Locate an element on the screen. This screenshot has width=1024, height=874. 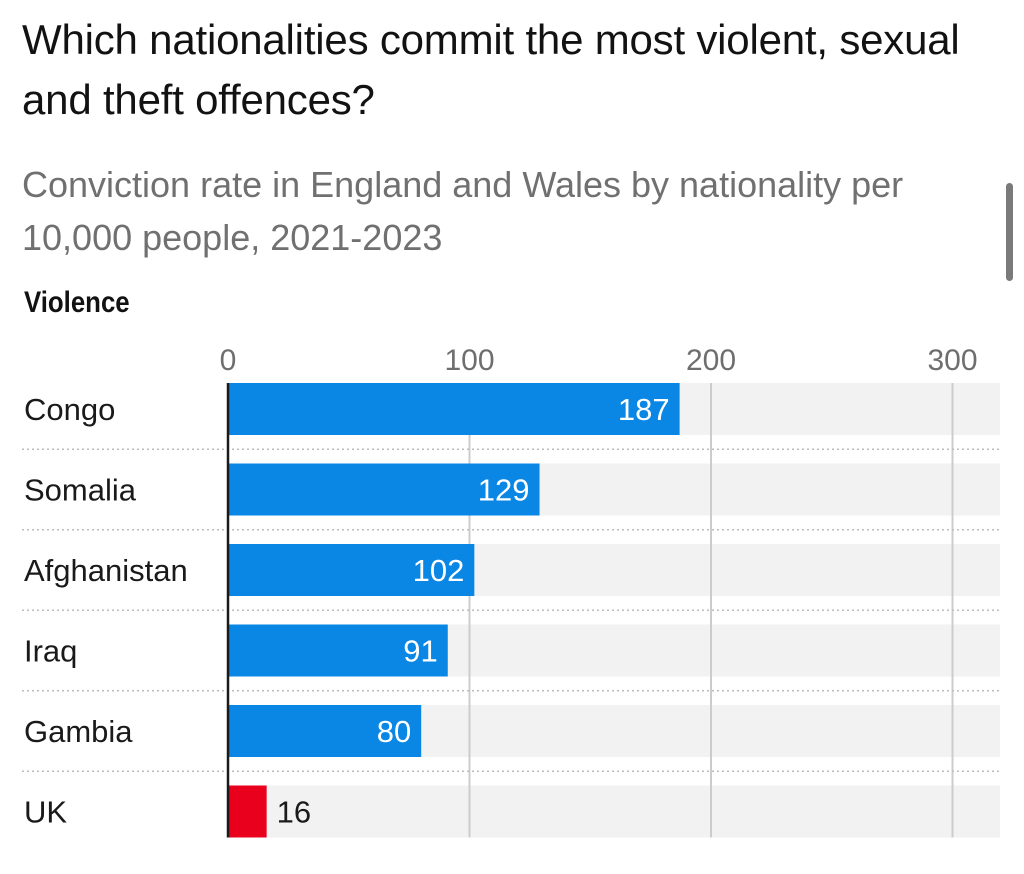
category-label: Somalia is located at coordinates (80, 490).